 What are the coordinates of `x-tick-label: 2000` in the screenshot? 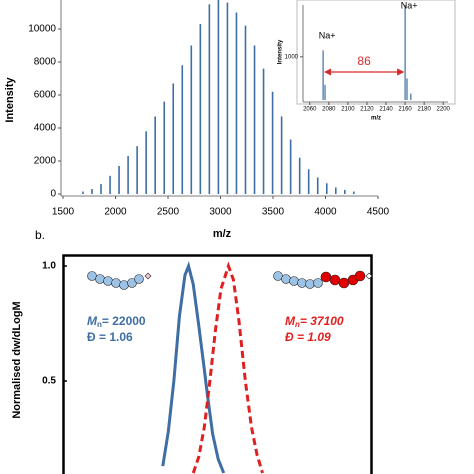 It's located at (115, 212).